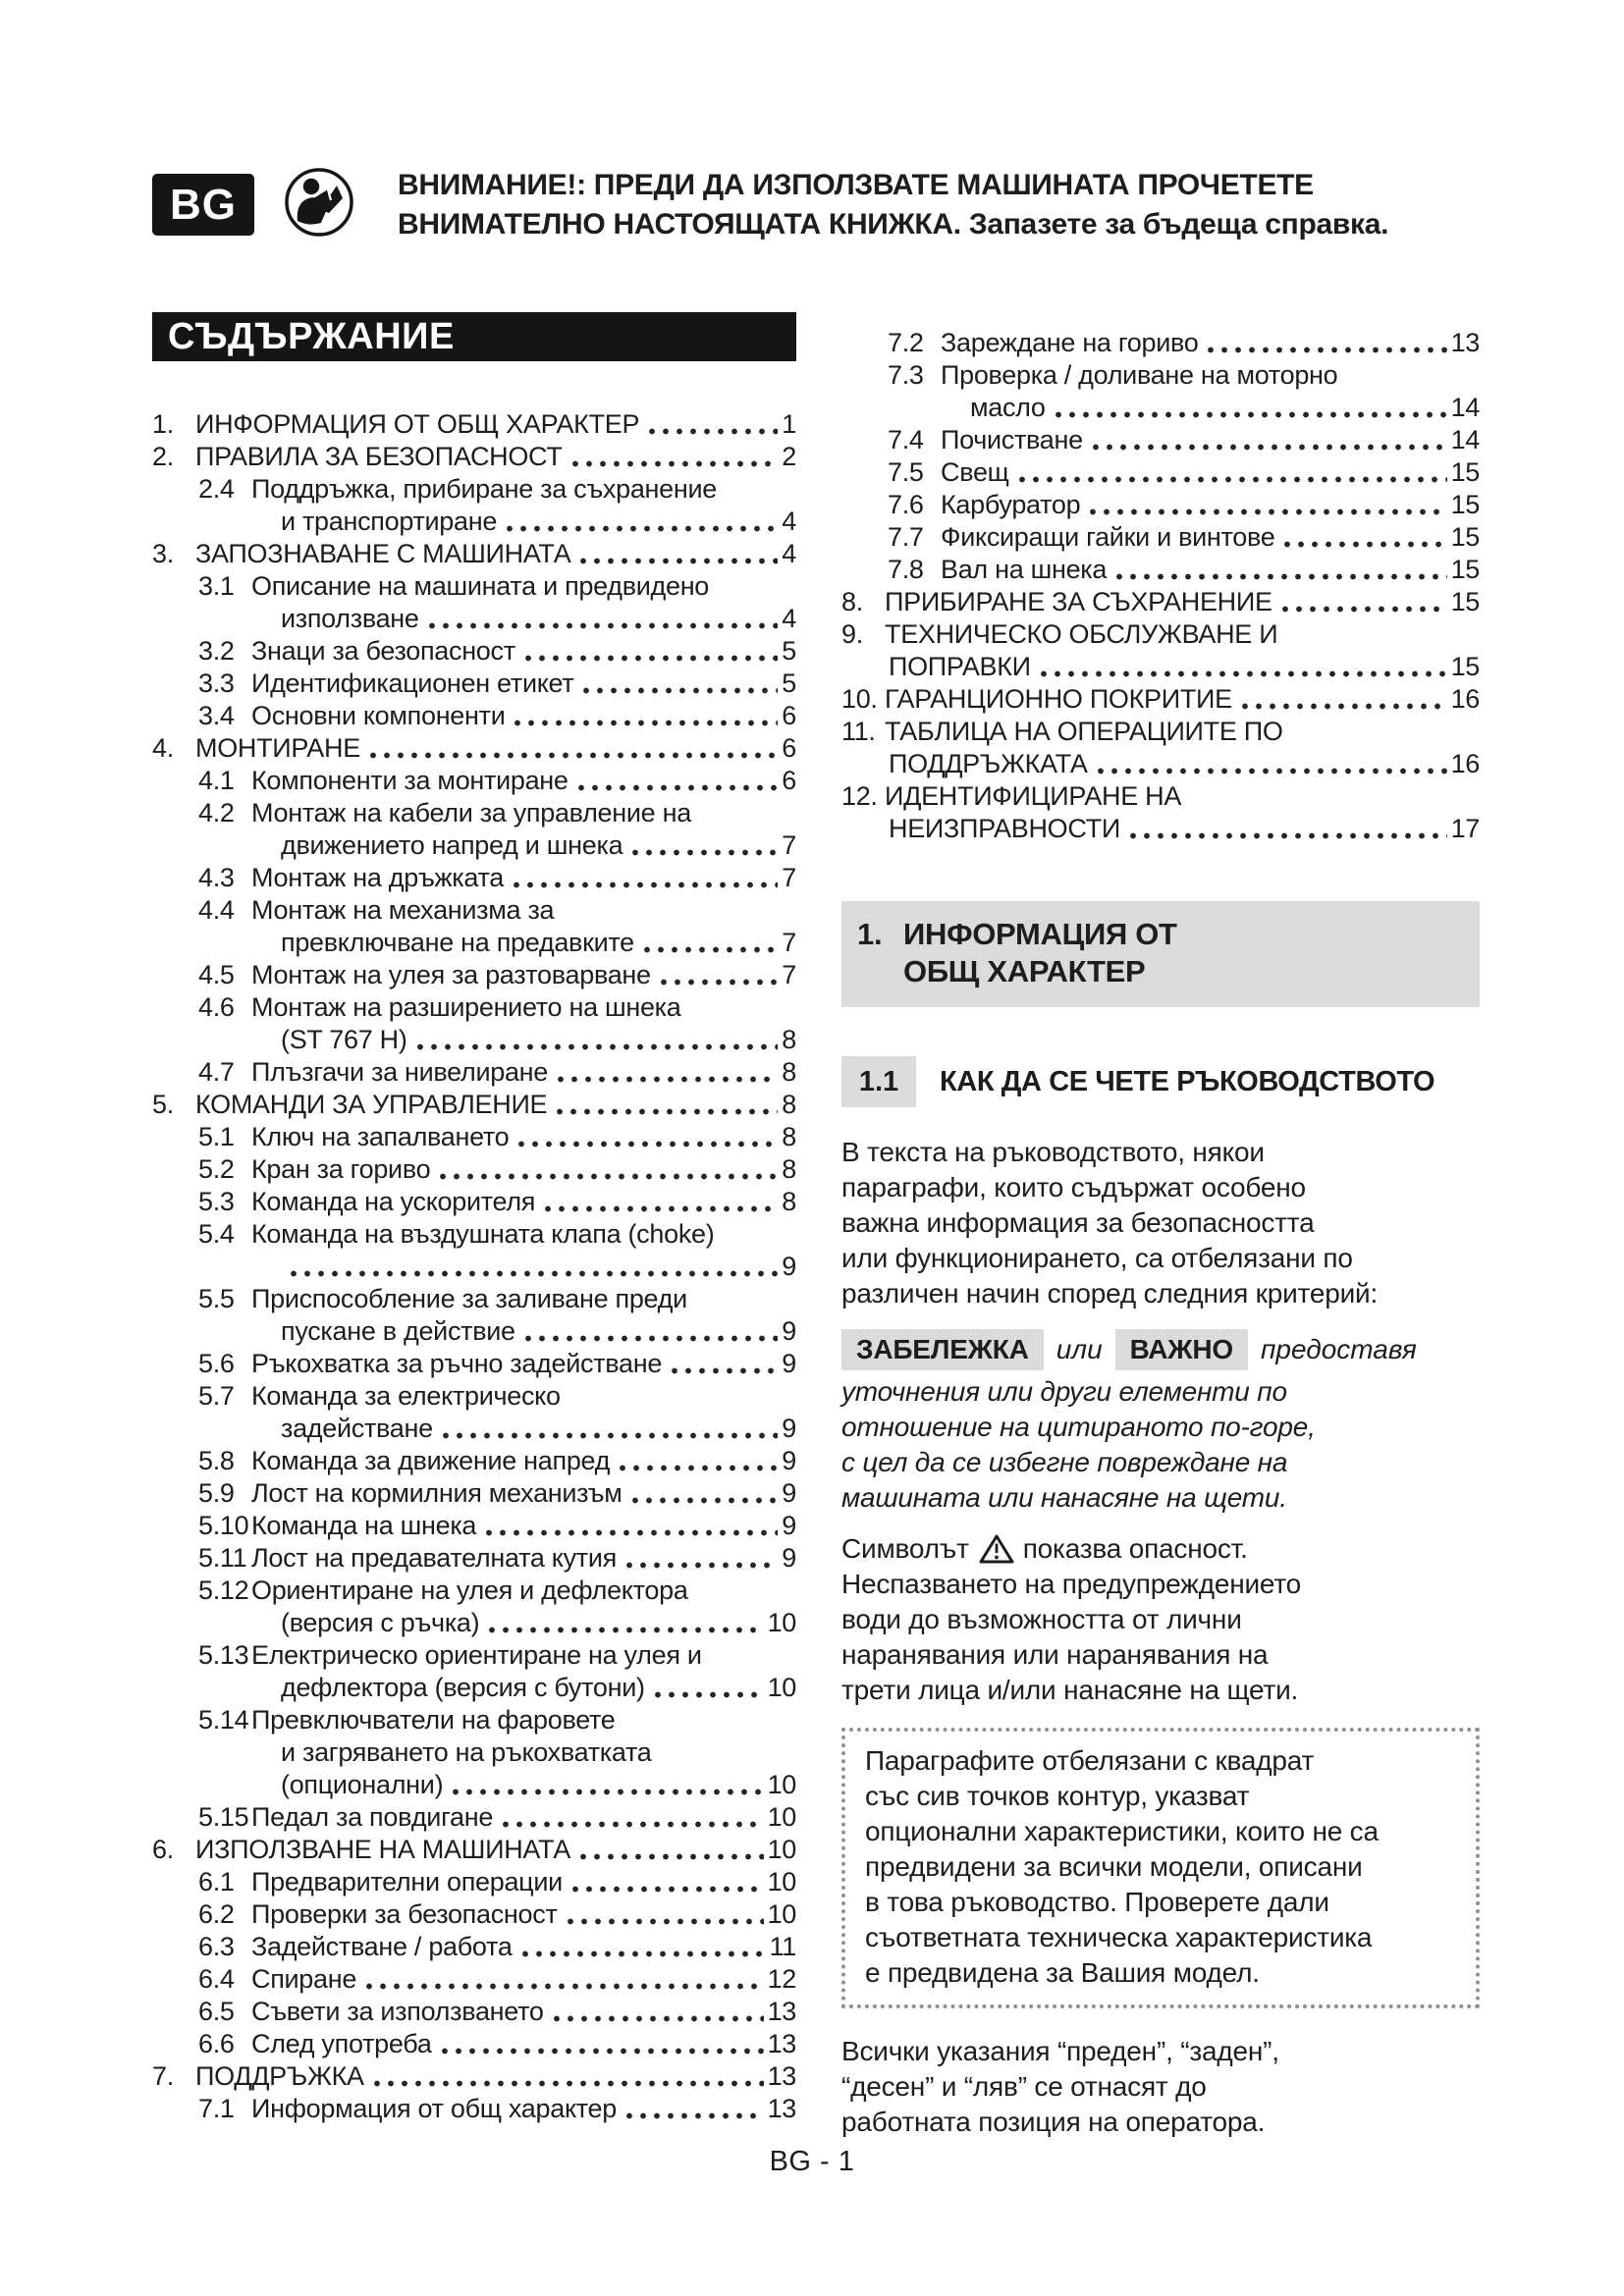 The width and height of the screenshot is (1624, 2296). I want to click on toc-entry-body: Педал за повдигане 10, so click(523, 1818).